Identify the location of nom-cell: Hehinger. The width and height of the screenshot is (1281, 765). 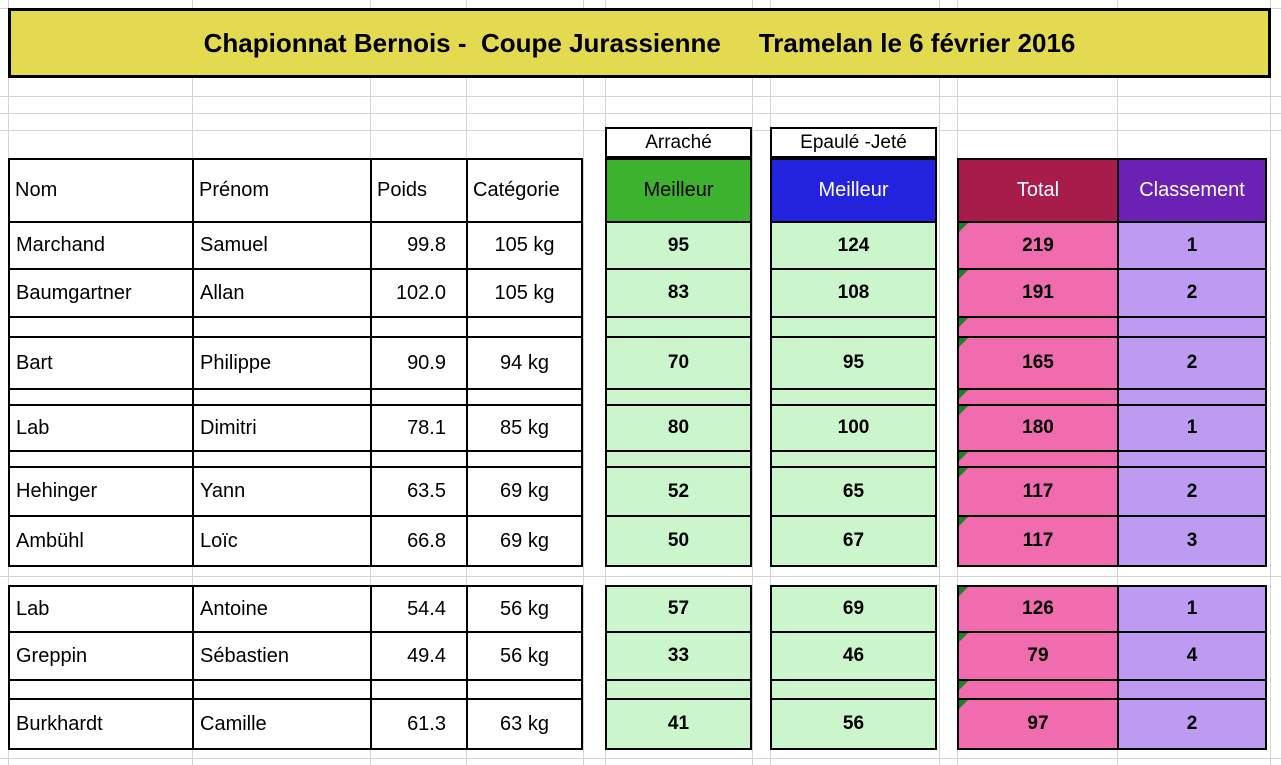
(102, 492).